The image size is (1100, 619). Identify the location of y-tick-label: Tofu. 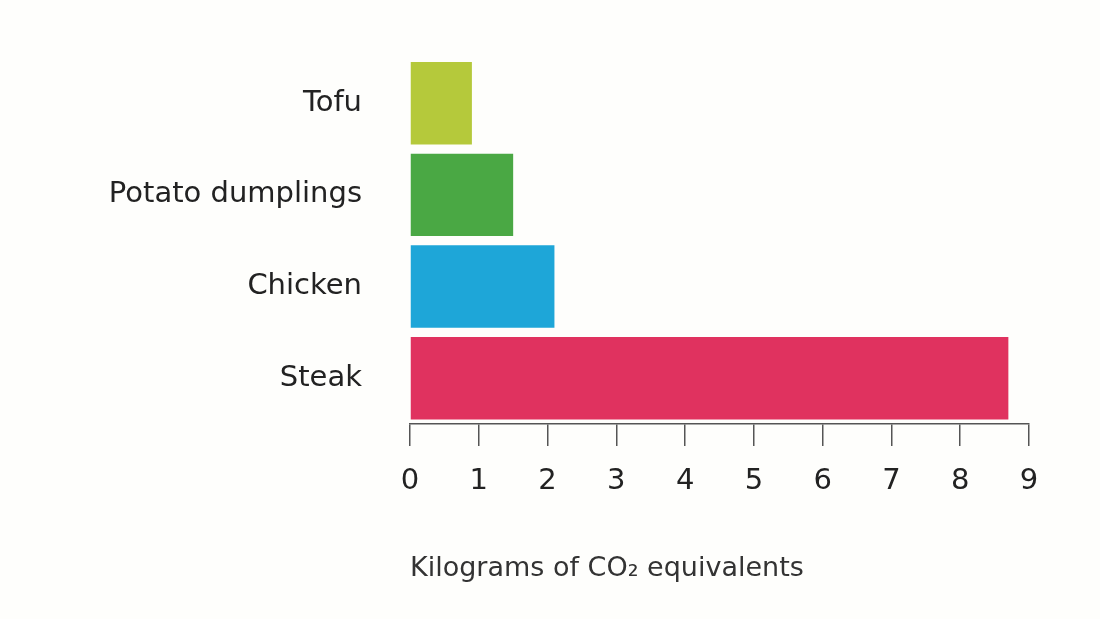
(331, 100).